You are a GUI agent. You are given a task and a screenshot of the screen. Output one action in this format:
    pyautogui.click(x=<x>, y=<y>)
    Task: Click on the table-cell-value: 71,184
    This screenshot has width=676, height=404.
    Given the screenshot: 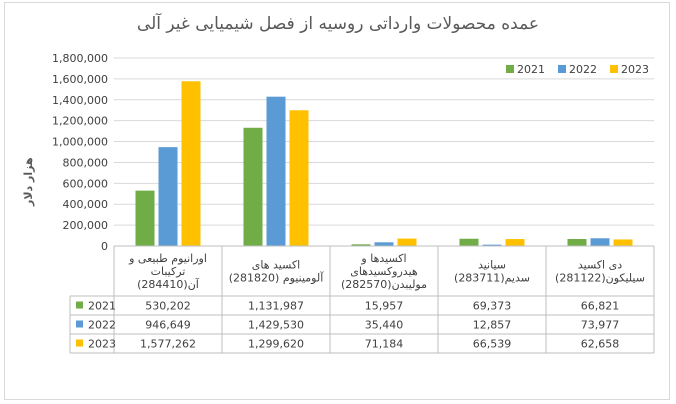 What is the action you would take?
    pyautogui.click(x=384, y=344)
    